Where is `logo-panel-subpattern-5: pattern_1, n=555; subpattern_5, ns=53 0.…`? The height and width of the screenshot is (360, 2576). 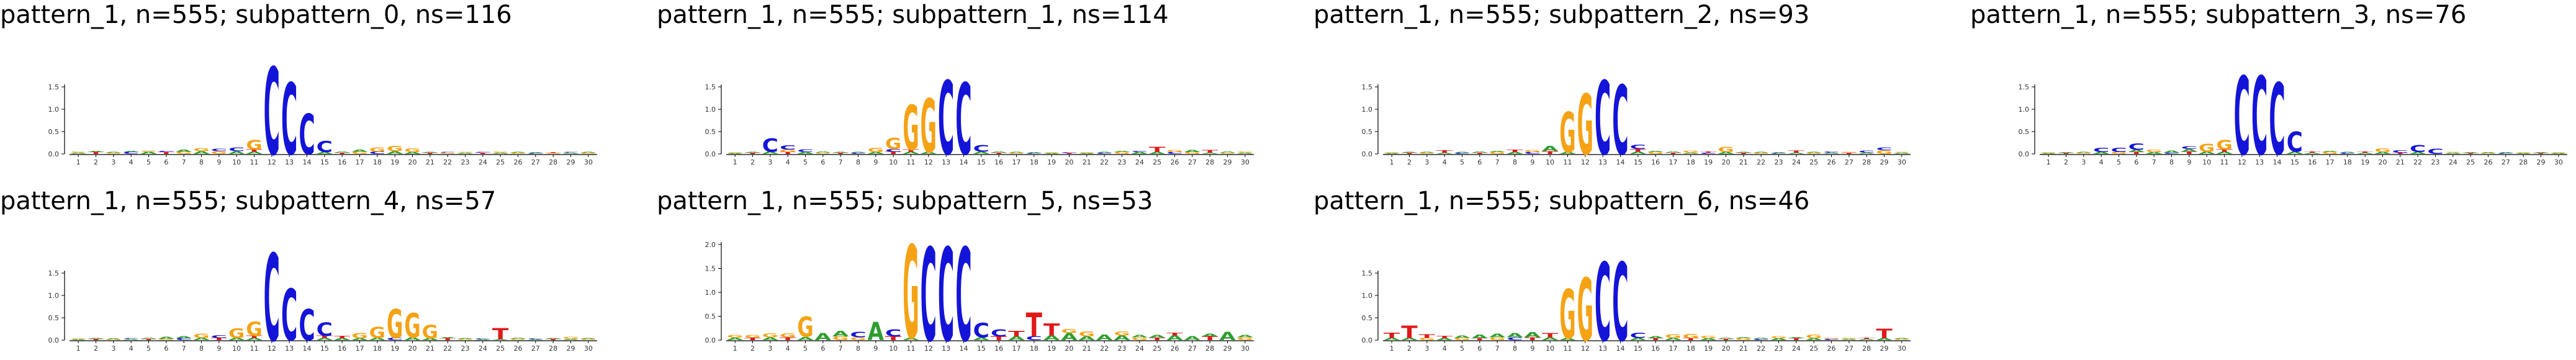 logo-panel-subpattern-5: pattern_1, n=555; subpattern_5, ns=53 0.… is located at coordinates (979, 273).